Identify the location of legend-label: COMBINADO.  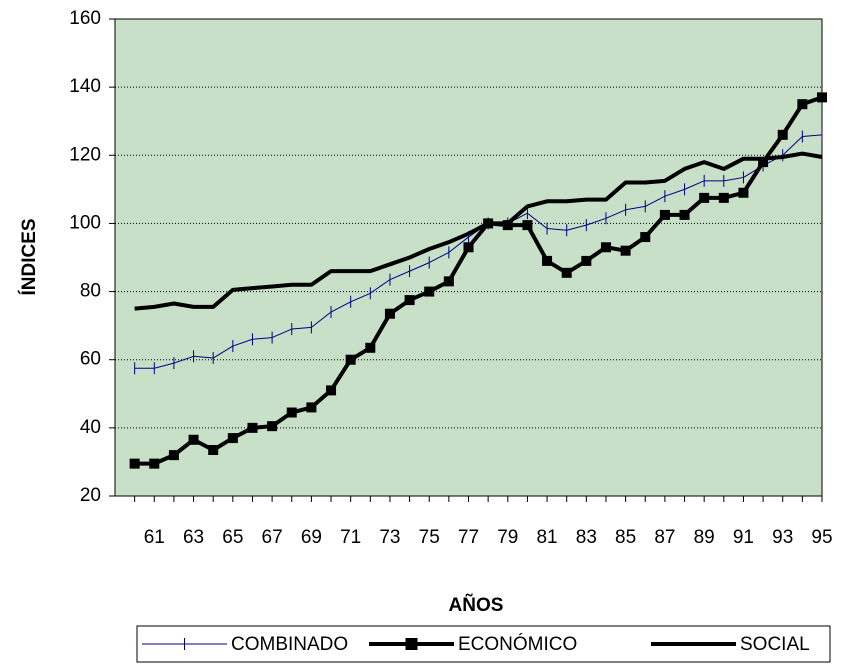
(289, 644).